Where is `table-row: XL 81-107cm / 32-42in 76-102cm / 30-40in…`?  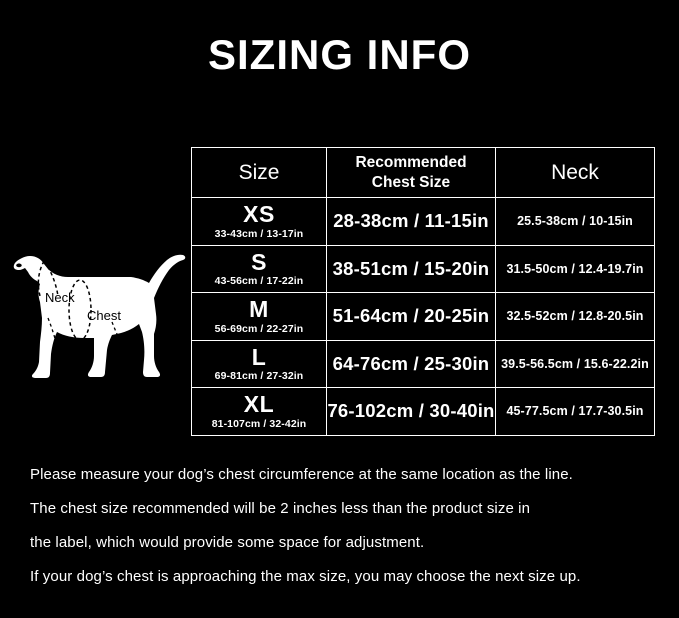 table-row: XL 81-107cm / 32-42in 76-102cm / 30-40in… is located at coordinates (423, 411).